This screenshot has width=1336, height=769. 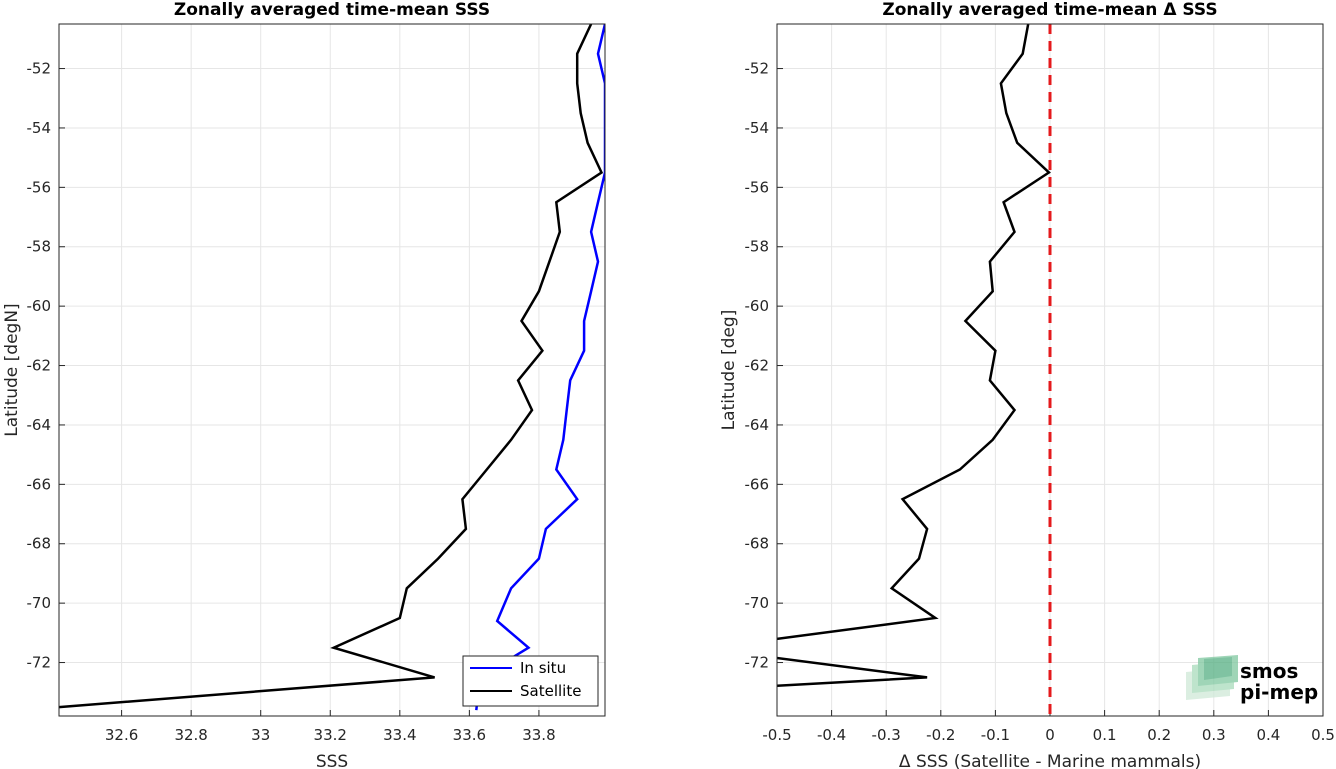 I want to click on delta-sss-x-tick-label: 0.4, so click(x=1268, y=735).